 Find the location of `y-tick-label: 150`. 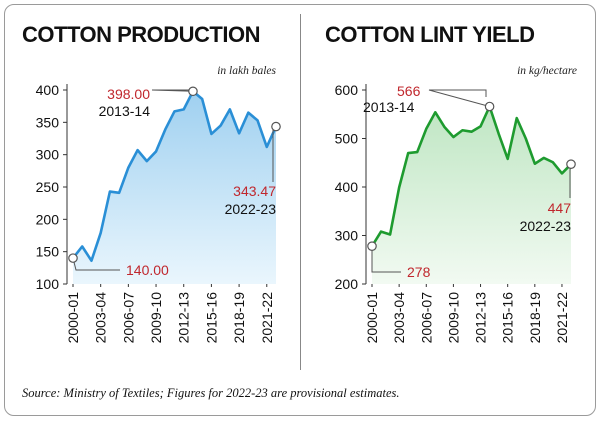

y-tick-label: 150 is located at coordinates (48, 252).